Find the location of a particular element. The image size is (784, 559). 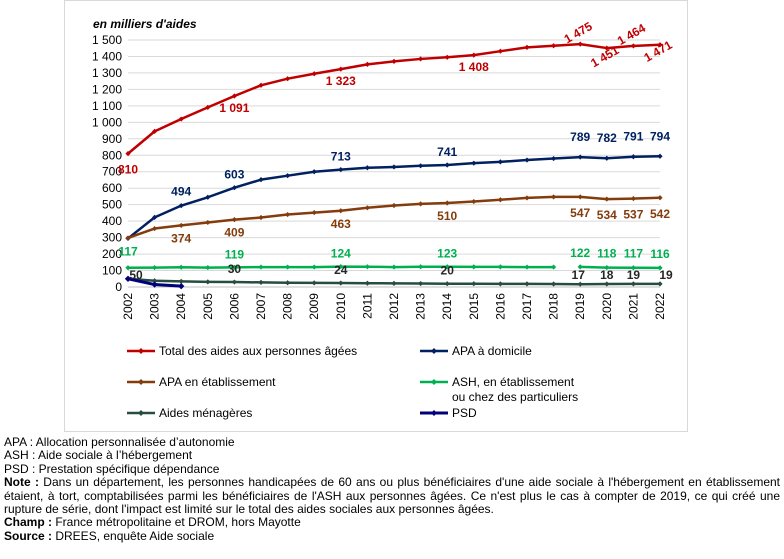

data-label: 510 is located at coordinates (447, 216).